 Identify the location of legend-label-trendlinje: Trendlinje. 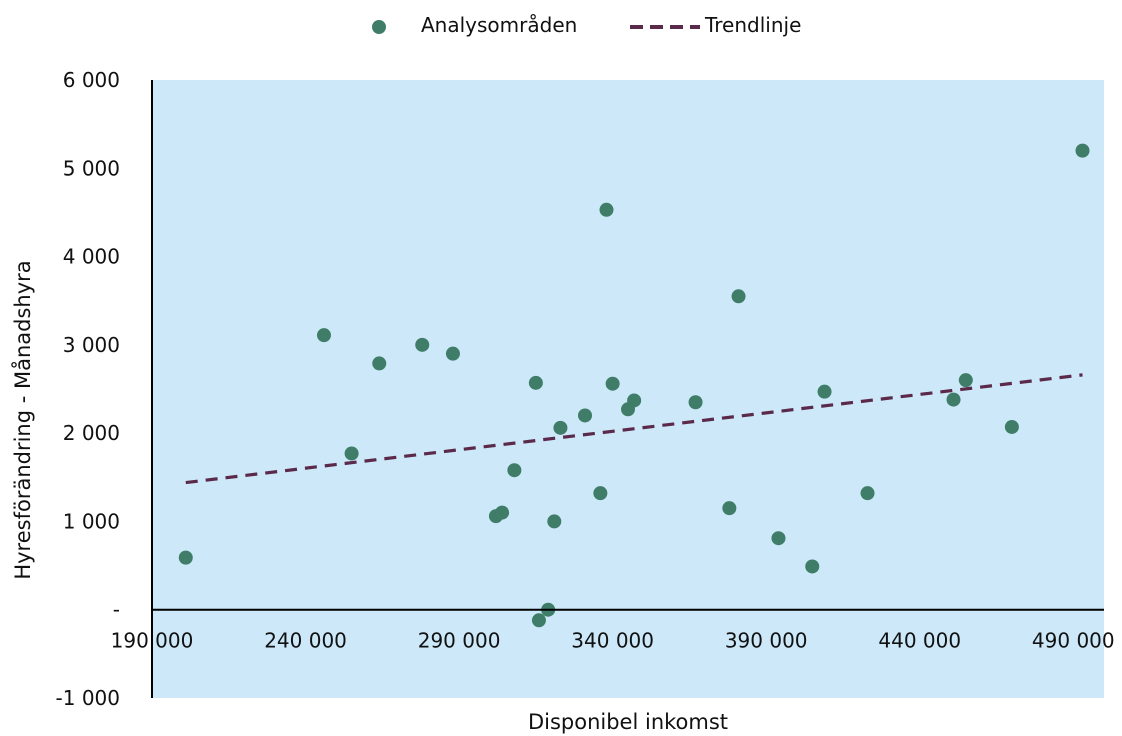
(752, 25).